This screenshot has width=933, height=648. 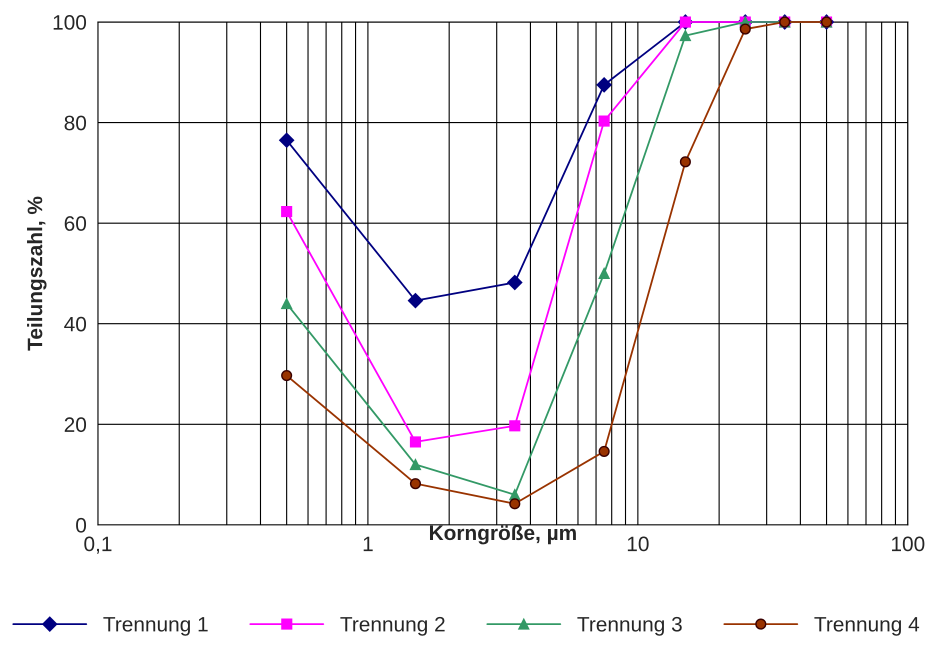 What do you see at coordinates (638, 544) in the screenshot?
I see `x-tick-label: 10` at bounding box center [638, 544].